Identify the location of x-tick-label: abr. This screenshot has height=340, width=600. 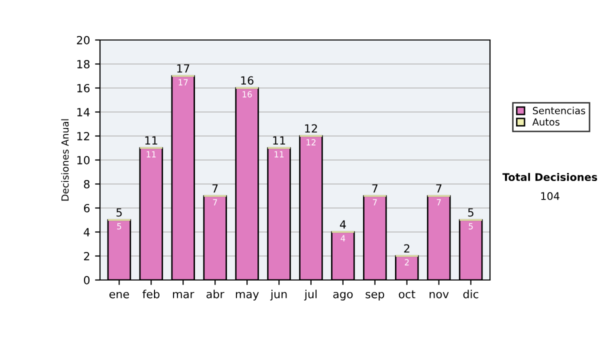
(215, 294).